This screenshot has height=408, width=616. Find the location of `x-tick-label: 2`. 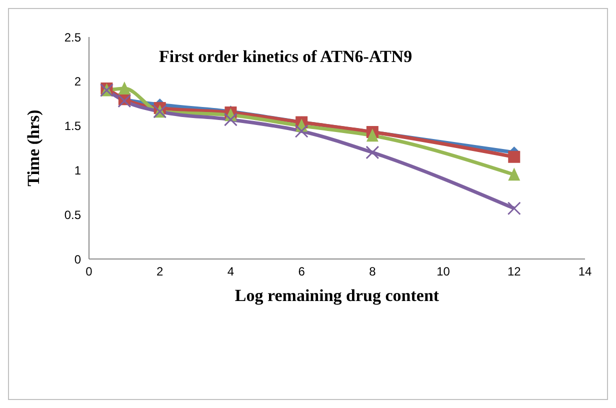

x-tick-label: 2 is located at coordinates (160, 271).